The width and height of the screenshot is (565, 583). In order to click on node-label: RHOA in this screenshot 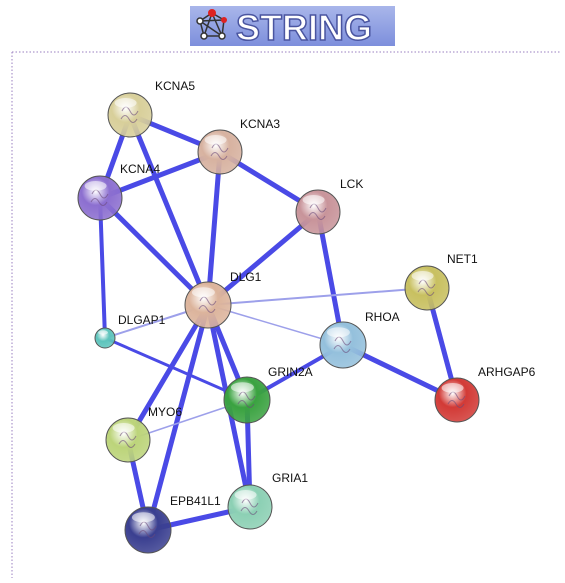, I will do `click(382, 317)`.